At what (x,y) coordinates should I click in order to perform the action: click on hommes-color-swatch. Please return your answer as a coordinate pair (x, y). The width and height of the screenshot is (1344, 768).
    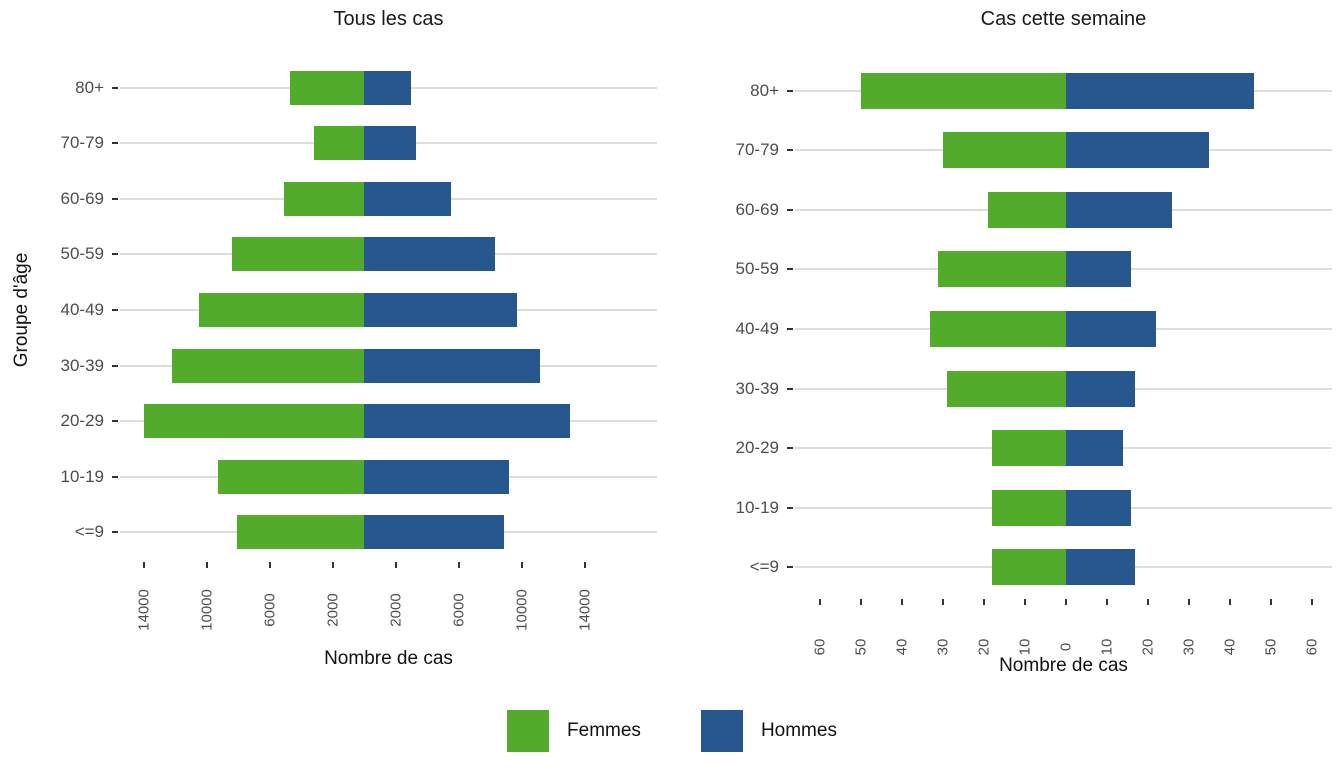
    Looking at the image, I should click on (721, 731).